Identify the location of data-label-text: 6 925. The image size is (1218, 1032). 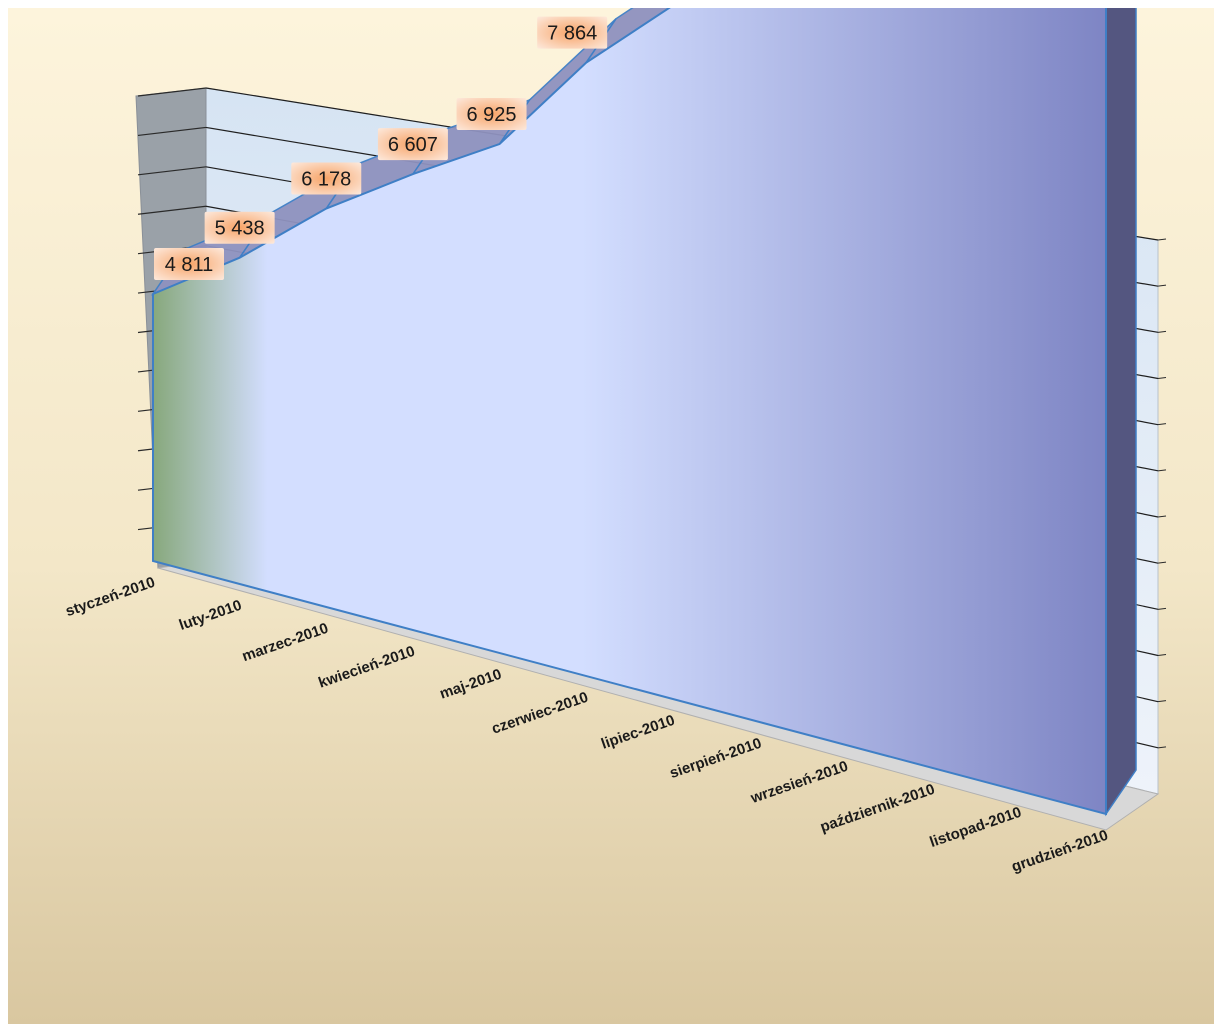
(492, 115).